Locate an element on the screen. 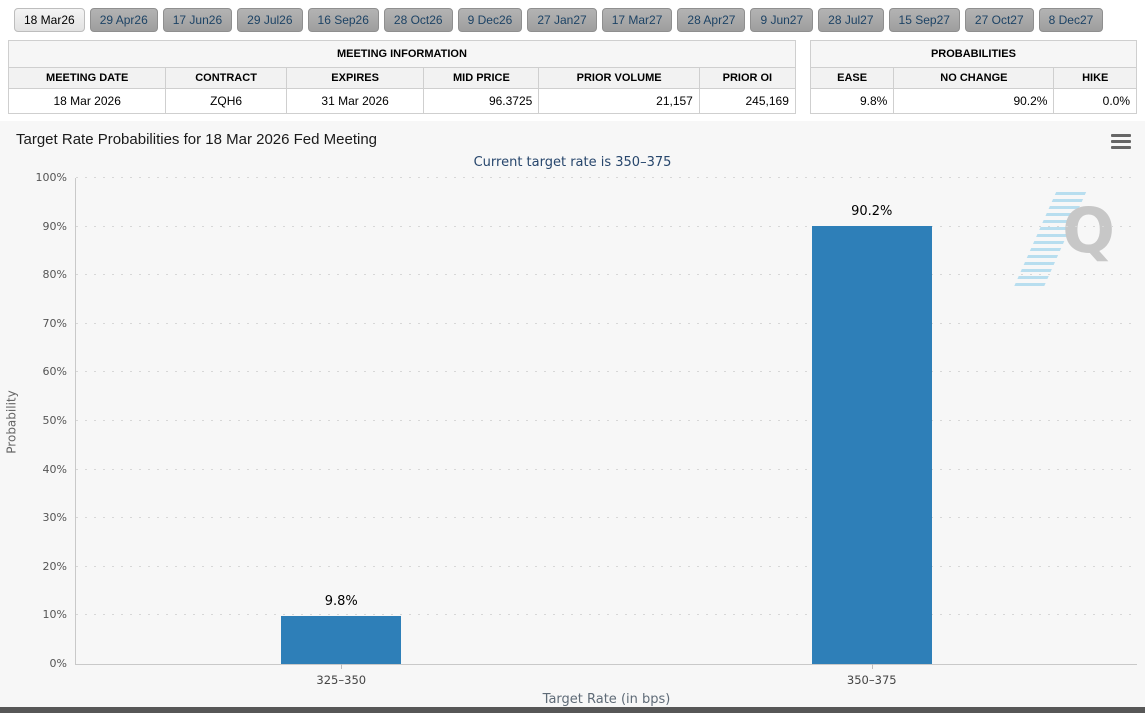 Image resolution: width=1145 pixels, height=713 pixels. cell-value: 21,157 is located at coordinates (619, 101).